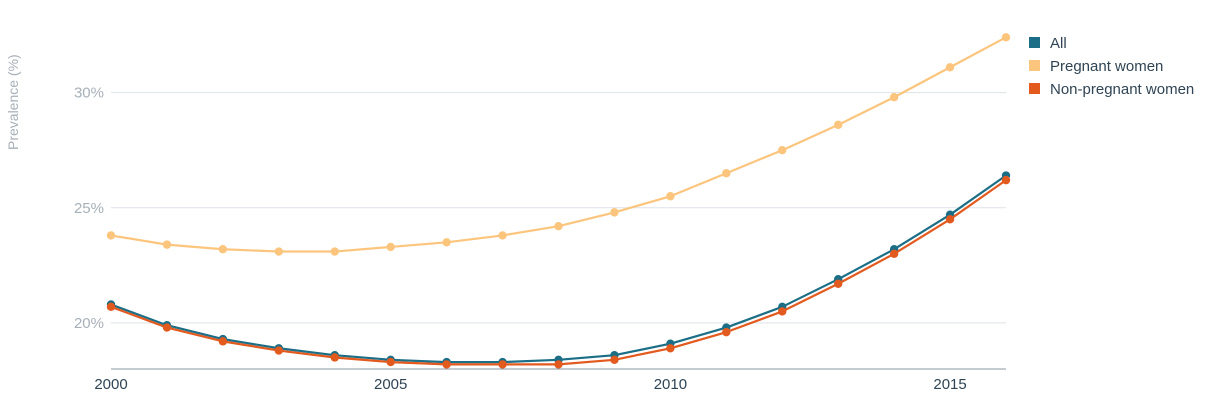 This screenshot has width=1230, height=402. What do you see at coordinates (89, 93) in the screenshot?
I see `y-tick-label: 30%` at bounding box center [89, 93].